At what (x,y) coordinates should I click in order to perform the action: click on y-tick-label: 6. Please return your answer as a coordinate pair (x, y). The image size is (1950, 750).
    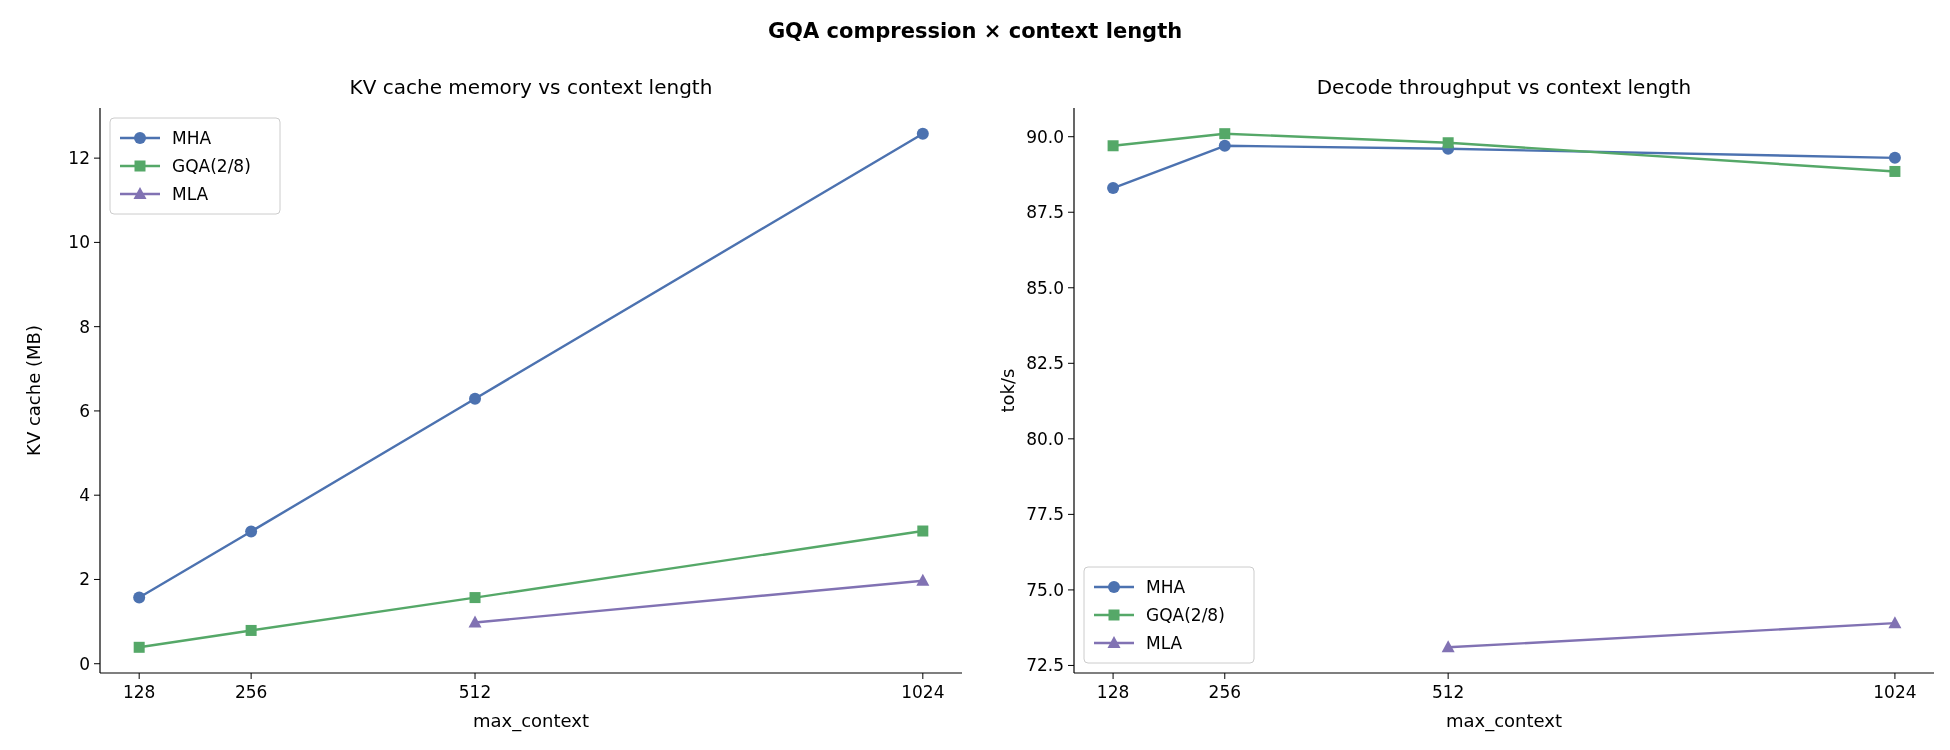
    Looking at the image, I should click on (84, 410).